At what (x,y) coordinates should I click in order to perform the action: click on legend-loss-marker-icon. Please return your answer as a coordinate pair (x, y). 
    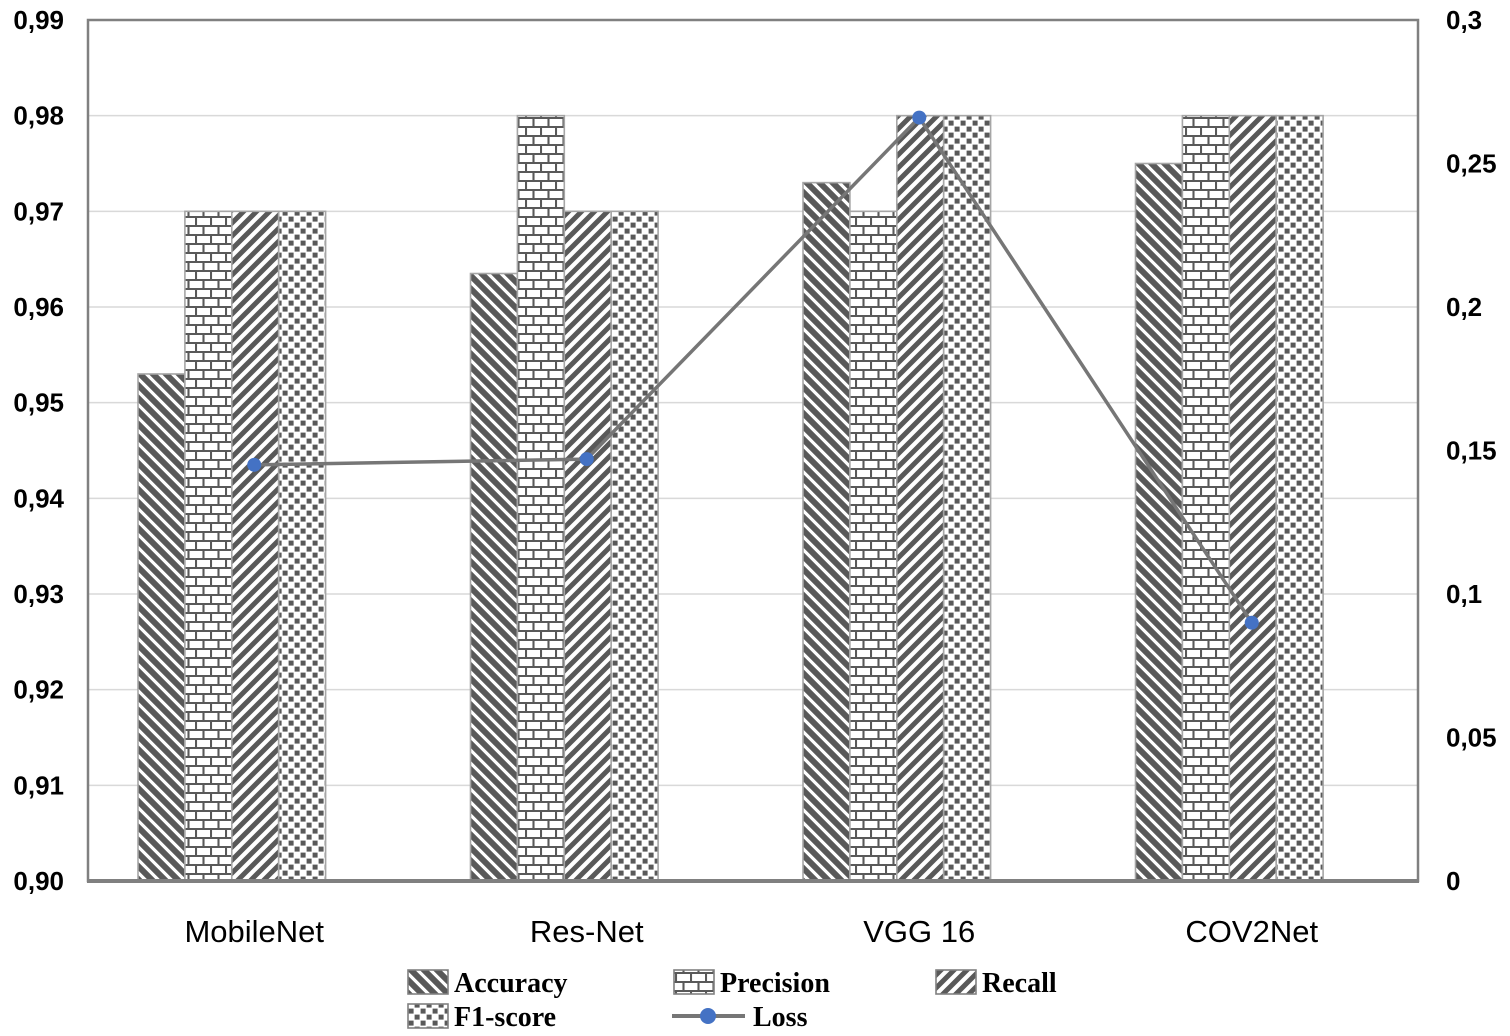
    Looking at the image, I should click on (708, 1016).